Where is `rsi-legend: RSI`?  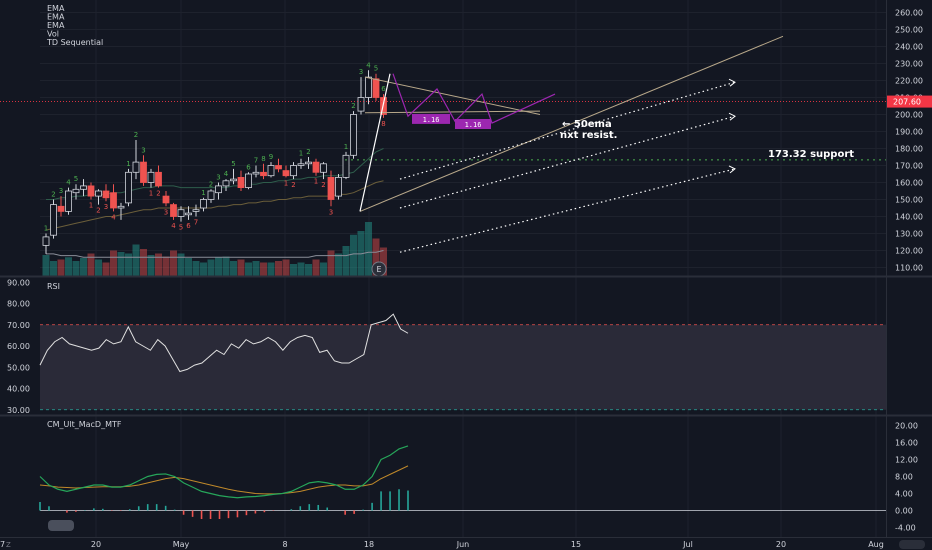
rsi-legend: RSI is located at coordinates (53, 286).